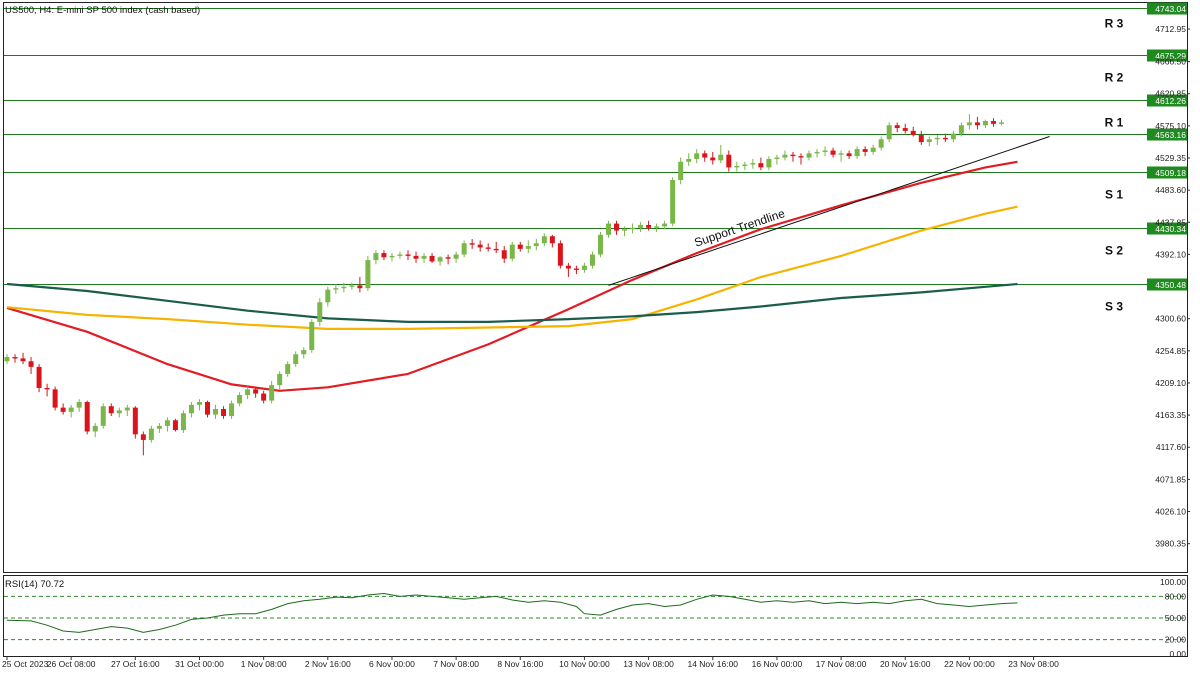 This screenshot has height=680, width=1200. What do you see at coordinates (1170, 544) in the screenshot?
I see `price-tick-label: 3980.35` at bounding box center [1170, 544].